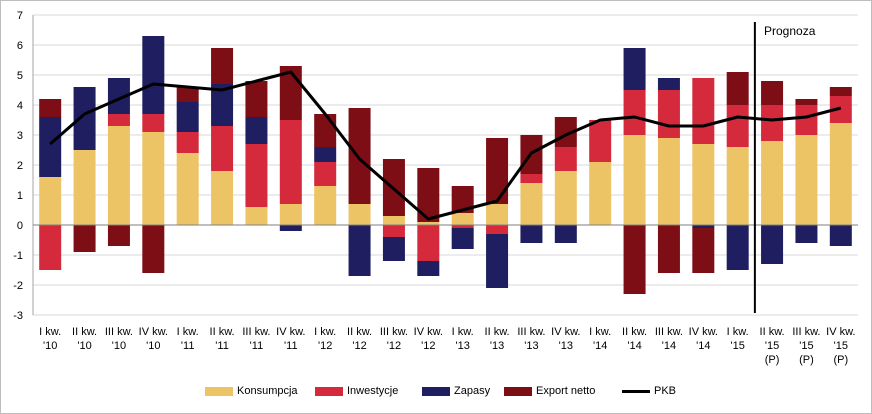 This screenshot has width=872, height=414. I want to click on legend-line-pkb, so click(636, 391).